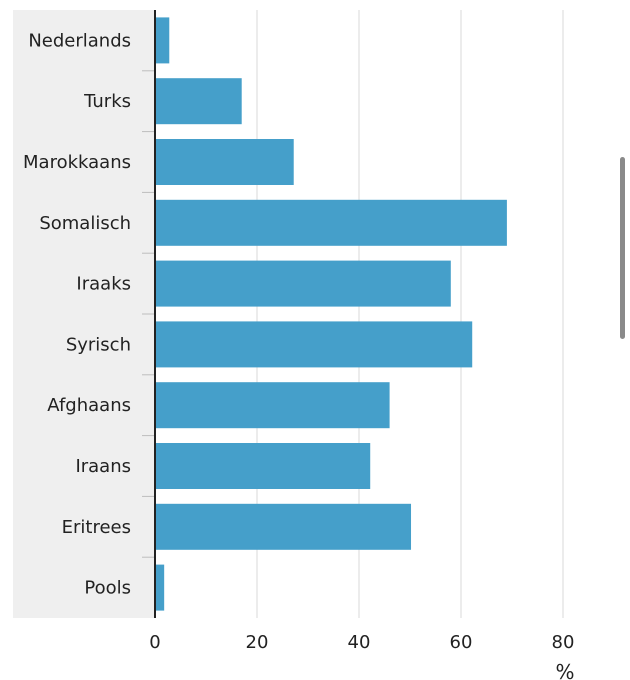  I want to click on category-label: Turks, so click(107, 101).